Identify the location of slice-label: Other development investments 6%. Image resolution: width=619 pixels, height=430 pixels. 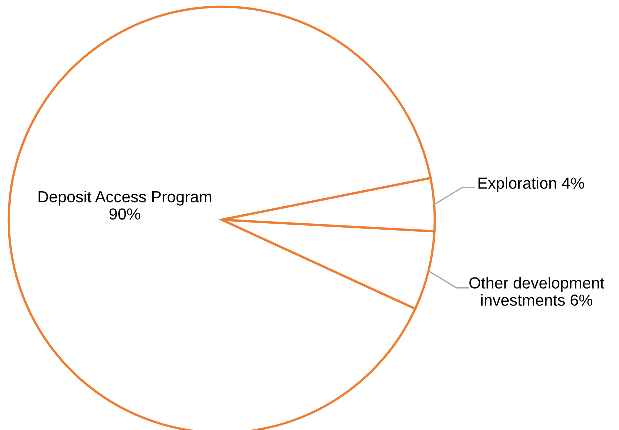
(537, 291).